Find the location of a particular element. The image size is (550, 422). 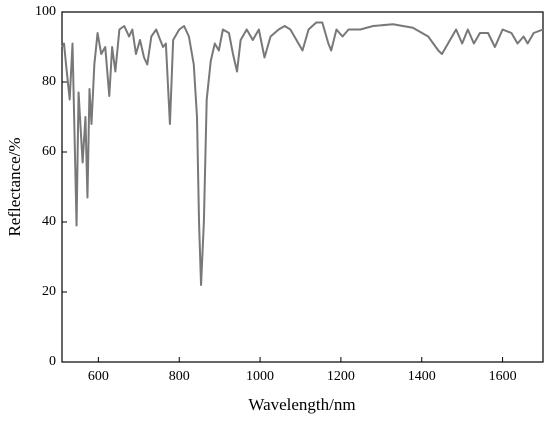

y-axis-title: Reflectance/% is located at coordinates (14, 186).